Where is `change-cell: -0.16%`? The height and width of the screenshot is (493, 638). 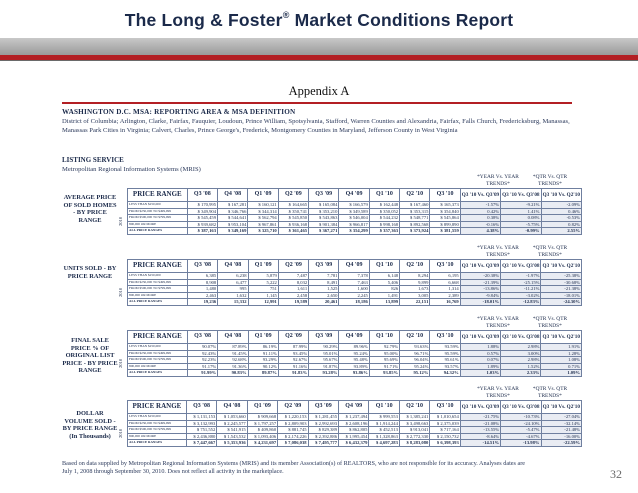
change-cell: -0.16% is located at coordinates (480, 224).